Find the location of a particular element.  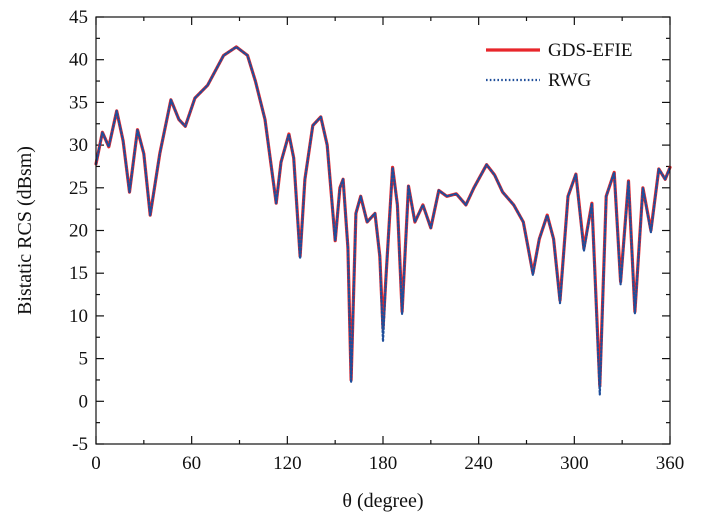

x-tick-label: 180 is located at coordinates (383, 463).